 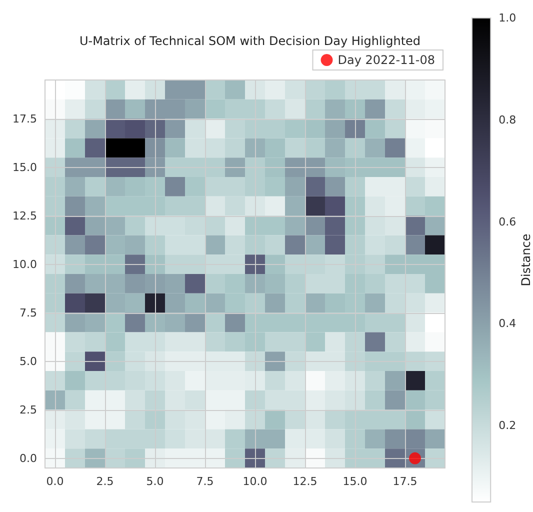 What do you see at coordinates (255, 481) in the screenshot?
I see `x-tick-label: 10.0` at bounding box center [255, 481].